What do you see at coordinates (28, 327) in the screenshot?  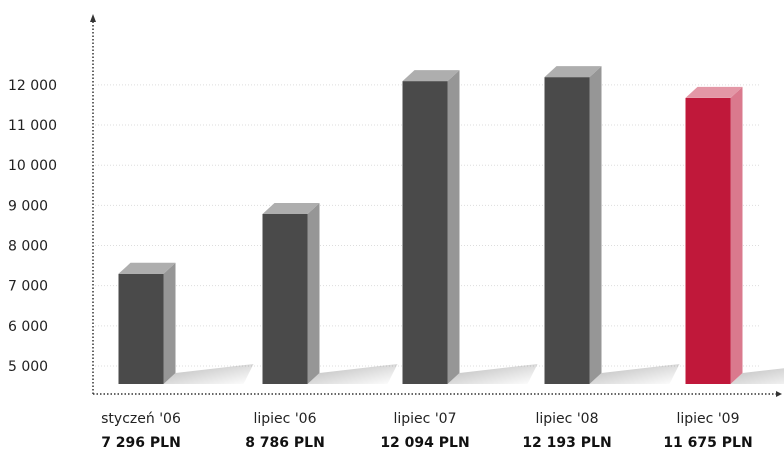 I see `y-tick-label: 6 000` at bounding box center [28, 327].